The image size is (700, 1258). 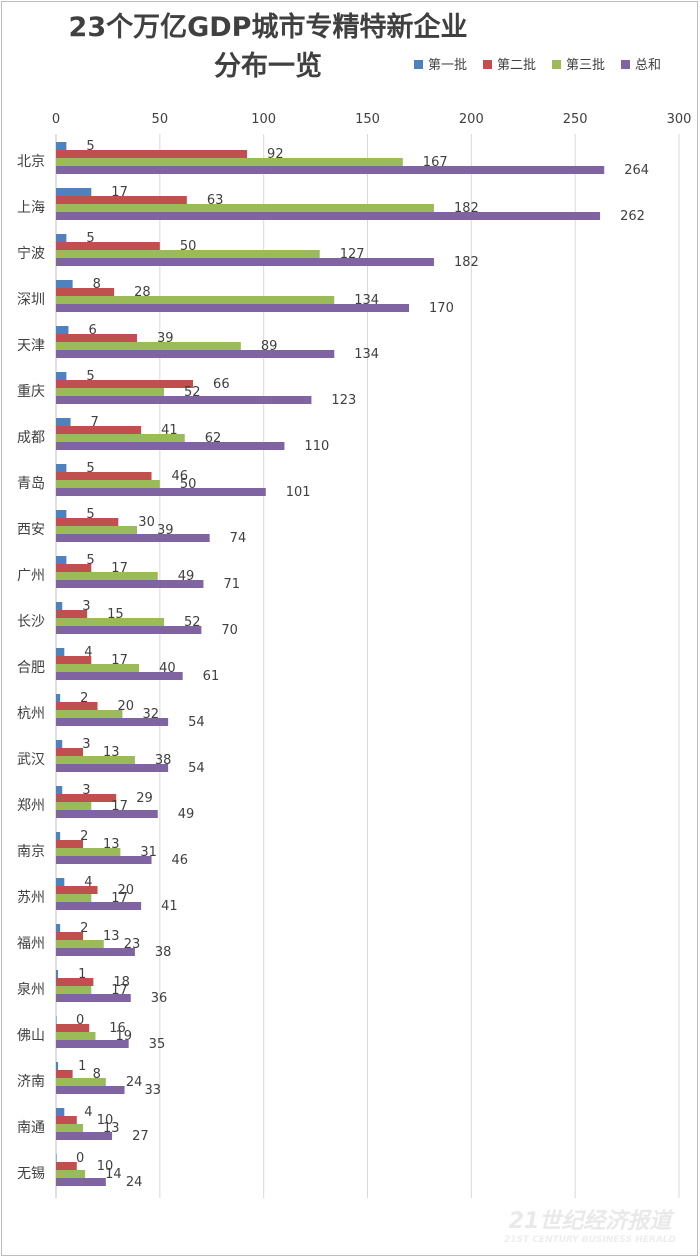 What do you see at coordinates (150, 714) in the screenshot?
I see `data-label-s3-13: 32` at bounding box center [150, 714].